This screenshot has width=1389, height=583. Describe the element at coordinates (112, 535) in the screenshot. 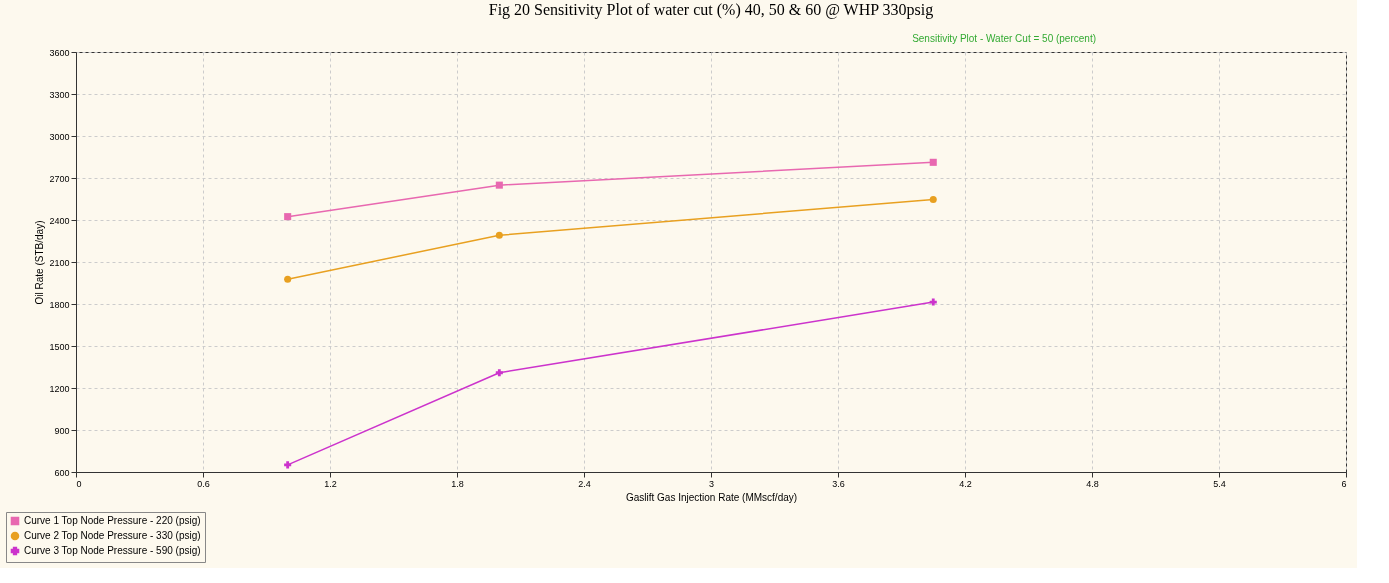

I see `legend-label: Curve 2 Top Node Pressure - 330 (psig)` at that location.